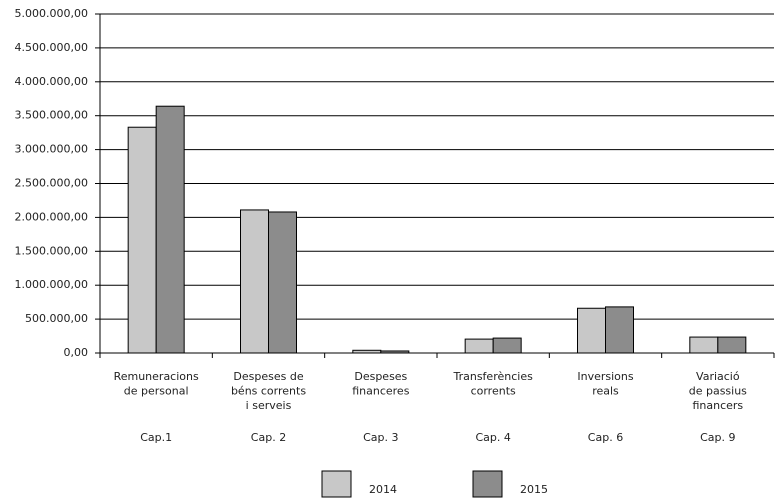  What do you see at coordinates (605, 376) in the screenshot?
I see `x-tick-label: Inversions` at bounding box center [605, 376].